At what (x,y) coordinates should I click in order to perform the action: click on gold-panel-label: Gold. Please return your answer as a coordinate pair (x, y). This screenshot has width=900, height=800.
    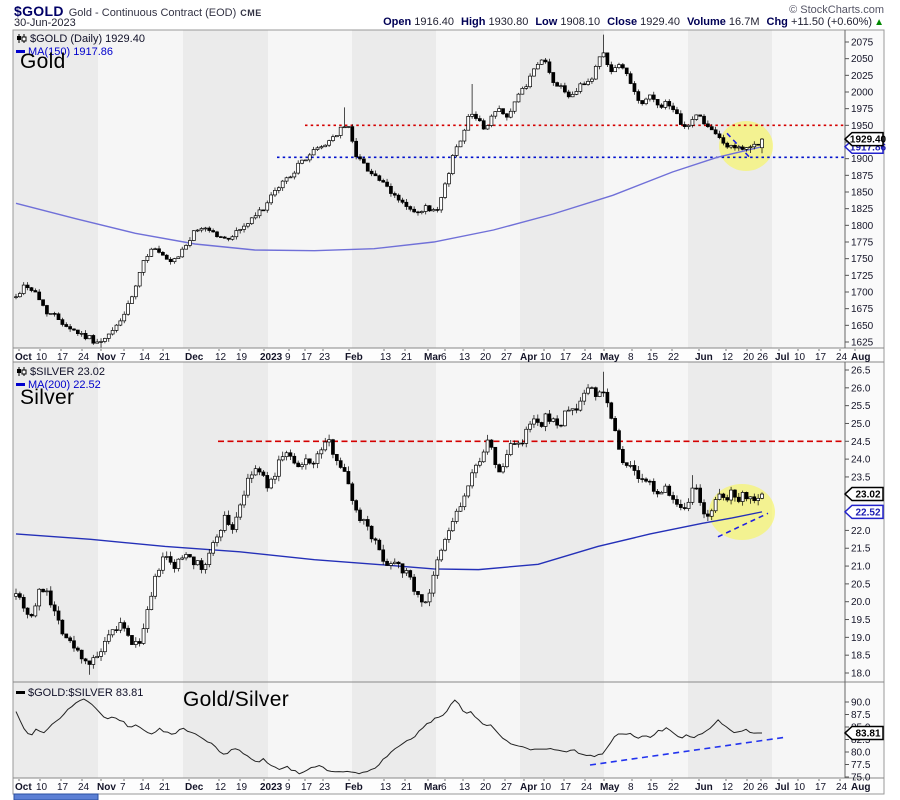
    Looking at the image, I should click on (43, 61).